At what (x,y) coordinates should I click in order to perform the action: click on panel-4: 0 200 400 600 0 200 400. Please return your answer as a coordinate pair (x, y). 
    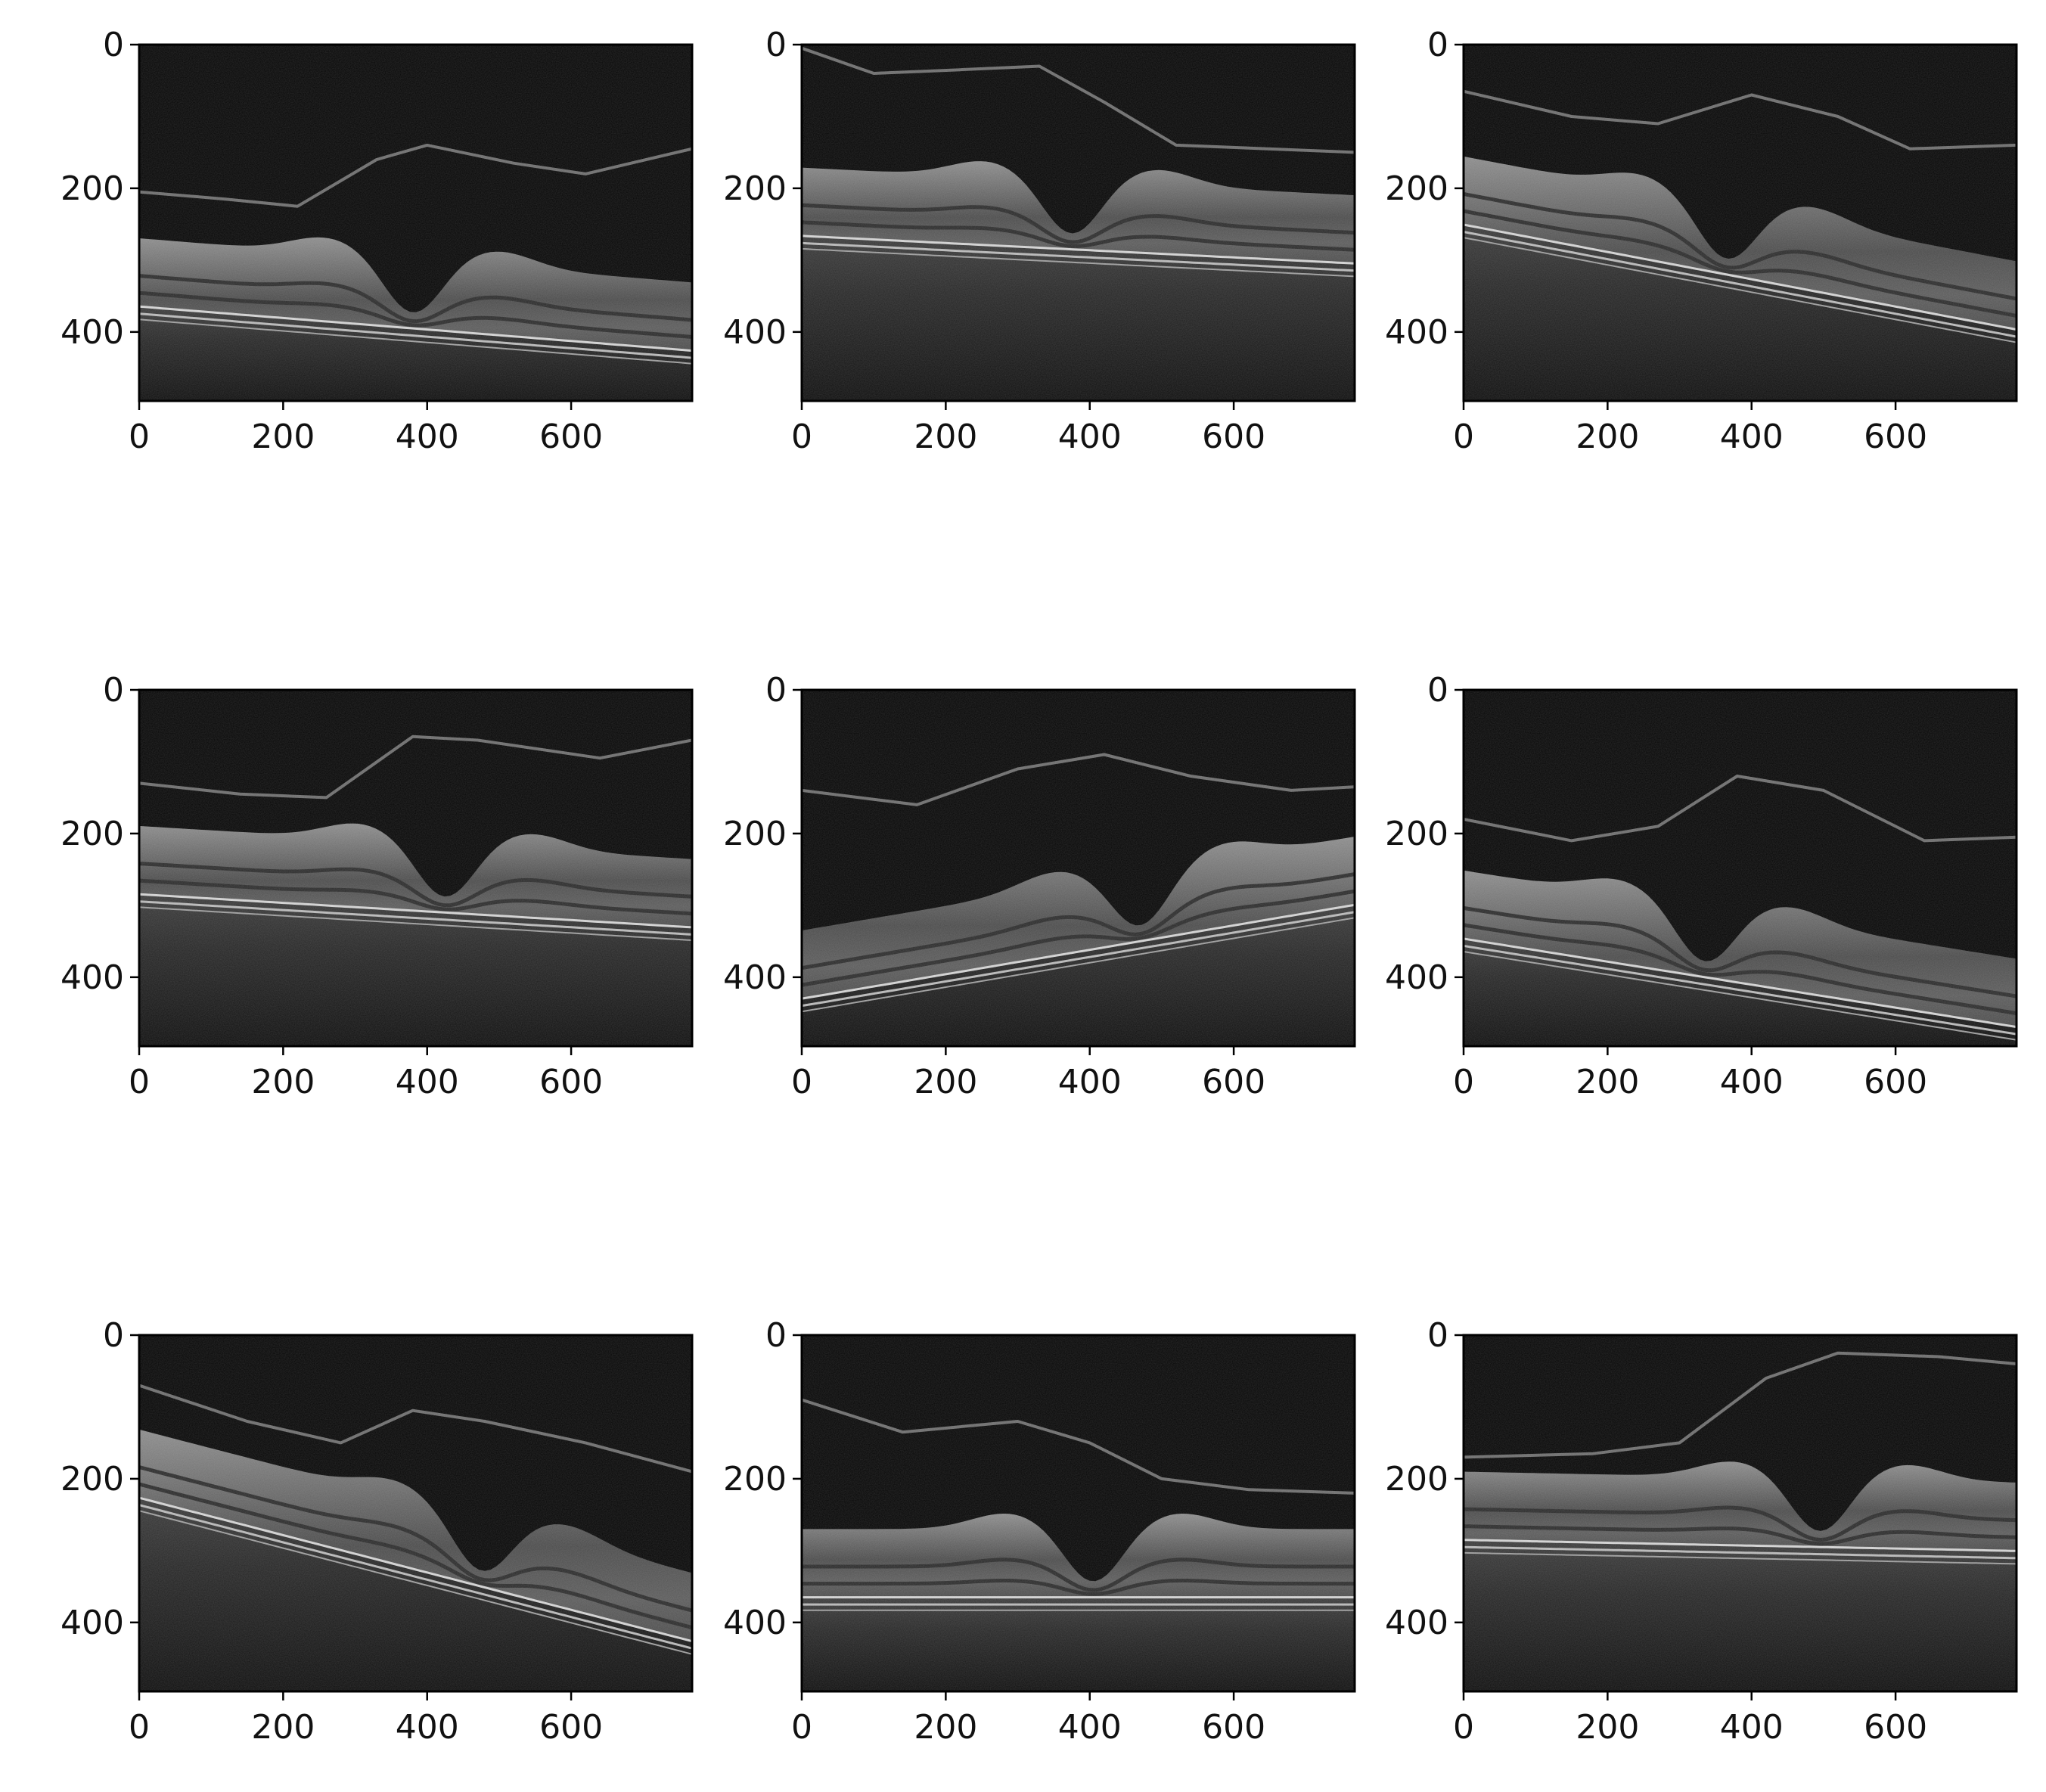
    Looking at the image, I should click on (377, 886).